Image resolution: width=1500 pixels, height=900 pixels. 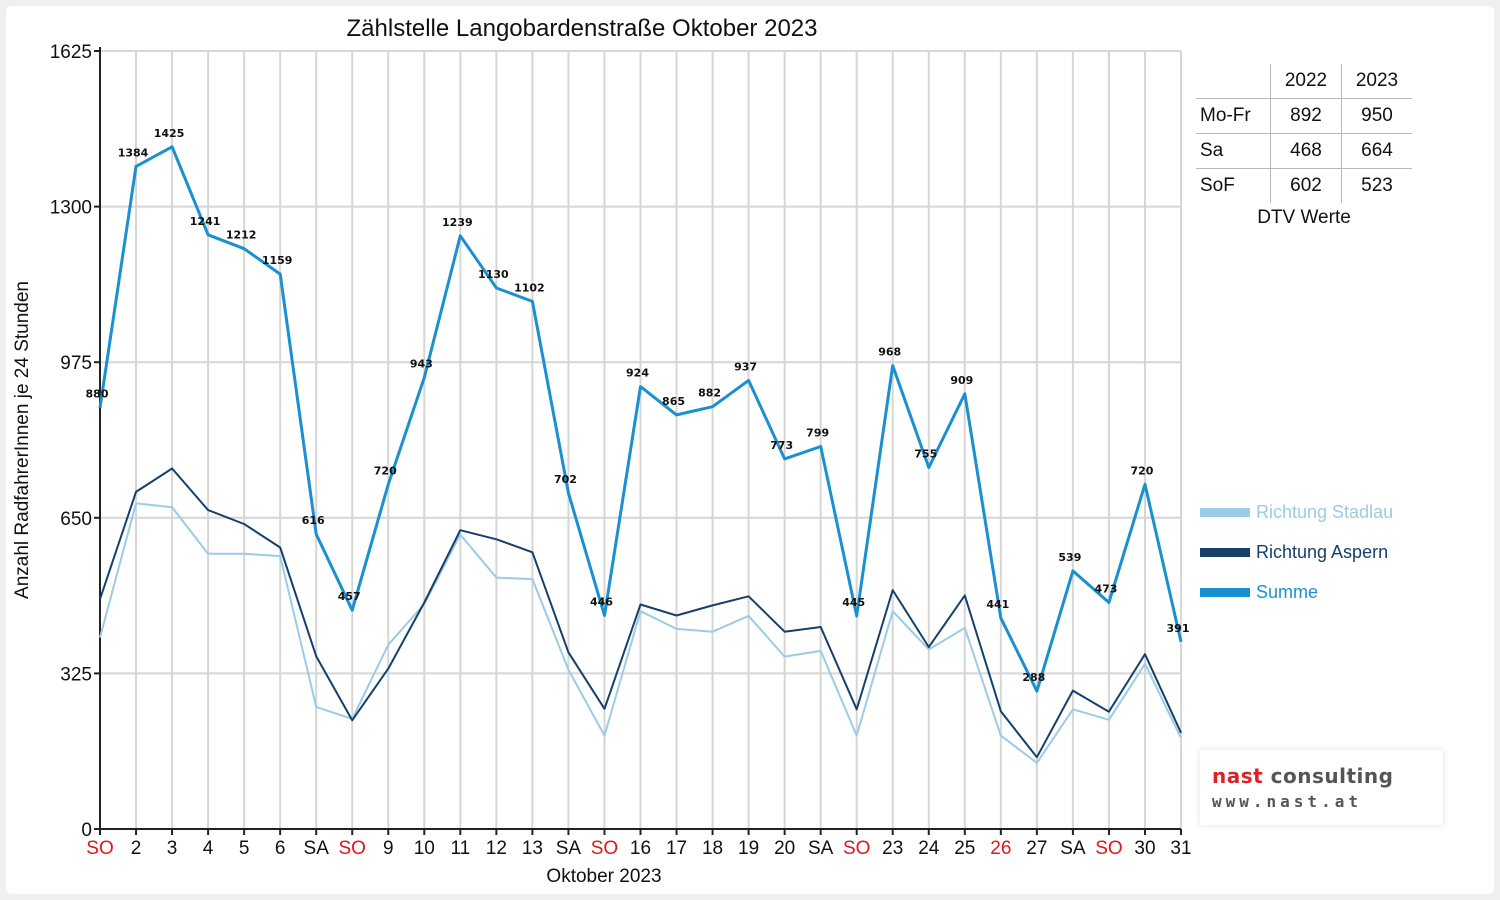 I want to click on data-label: 616, so click(x=313, y=520).